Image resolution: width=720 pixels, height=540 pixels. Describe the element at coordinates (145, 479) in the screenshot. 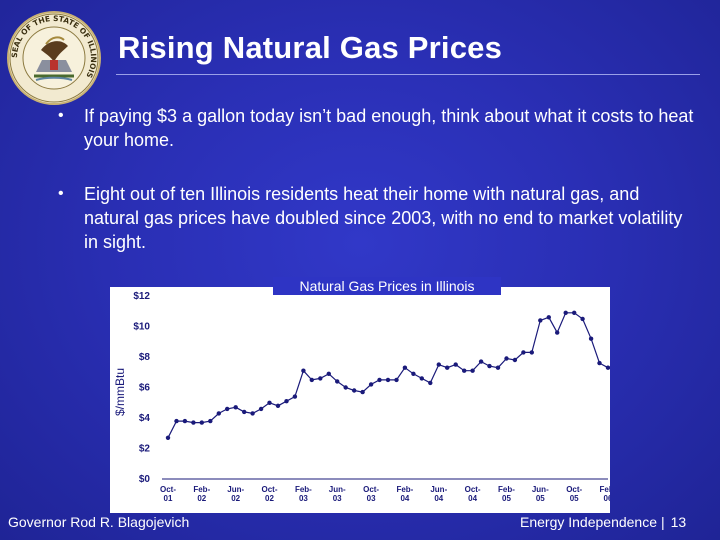

I see `y-tick-label: $0` at that location.